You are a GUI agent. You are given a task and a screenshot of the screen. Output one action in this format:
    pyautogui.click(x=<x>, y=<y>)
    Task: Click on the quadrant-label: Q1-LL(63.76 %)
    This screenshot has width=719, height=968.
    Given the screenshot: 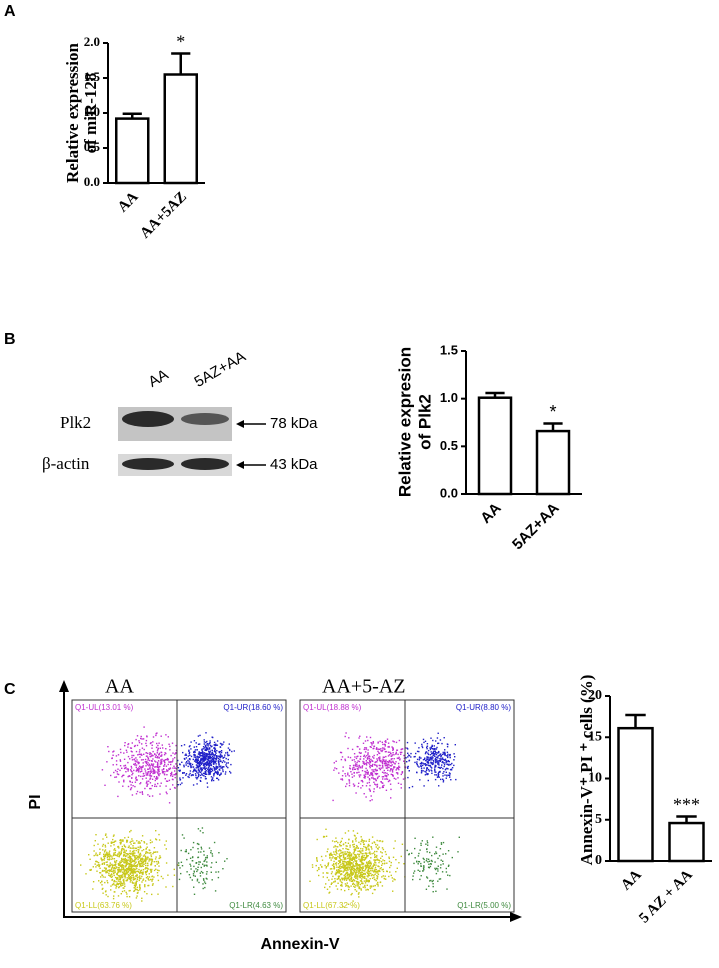 What is the action you would take?
    pyautogui.click(x=103, y=905)
    